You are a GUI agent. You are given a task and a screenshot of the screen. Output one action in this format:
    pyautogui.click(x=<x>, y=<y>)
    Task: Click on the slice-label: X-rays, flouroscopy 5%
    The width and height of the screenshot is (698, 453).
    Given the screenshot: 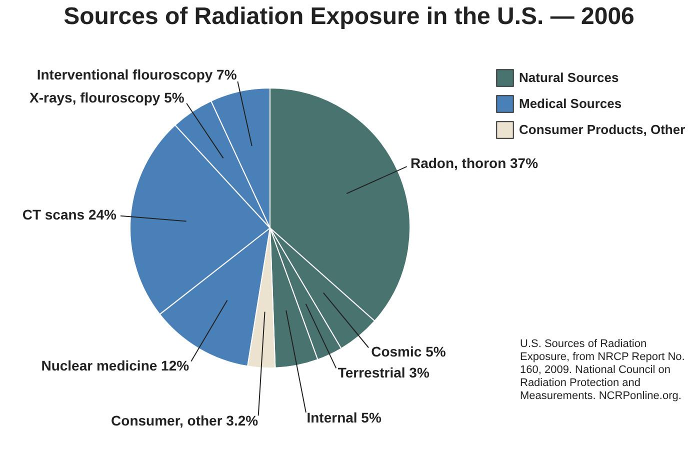 What is the action you would take?
    pyautogui.click(x=107, y=97)
    